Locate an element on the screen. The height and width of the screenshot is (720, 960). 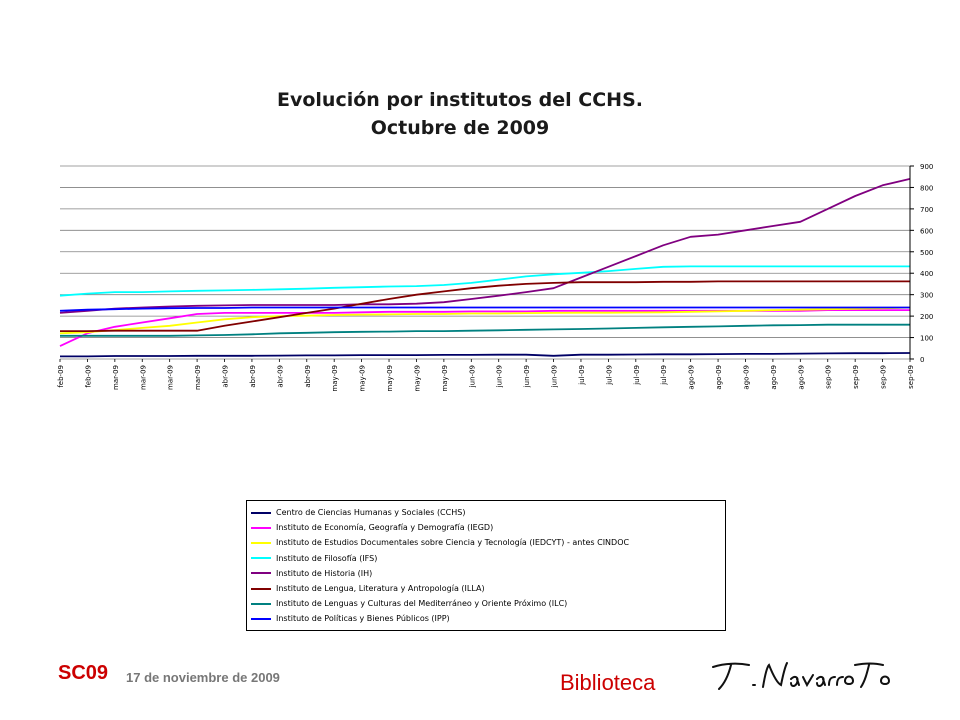
legend-label: Instituto de Historia (IH) is located at coordinates (324, 573).